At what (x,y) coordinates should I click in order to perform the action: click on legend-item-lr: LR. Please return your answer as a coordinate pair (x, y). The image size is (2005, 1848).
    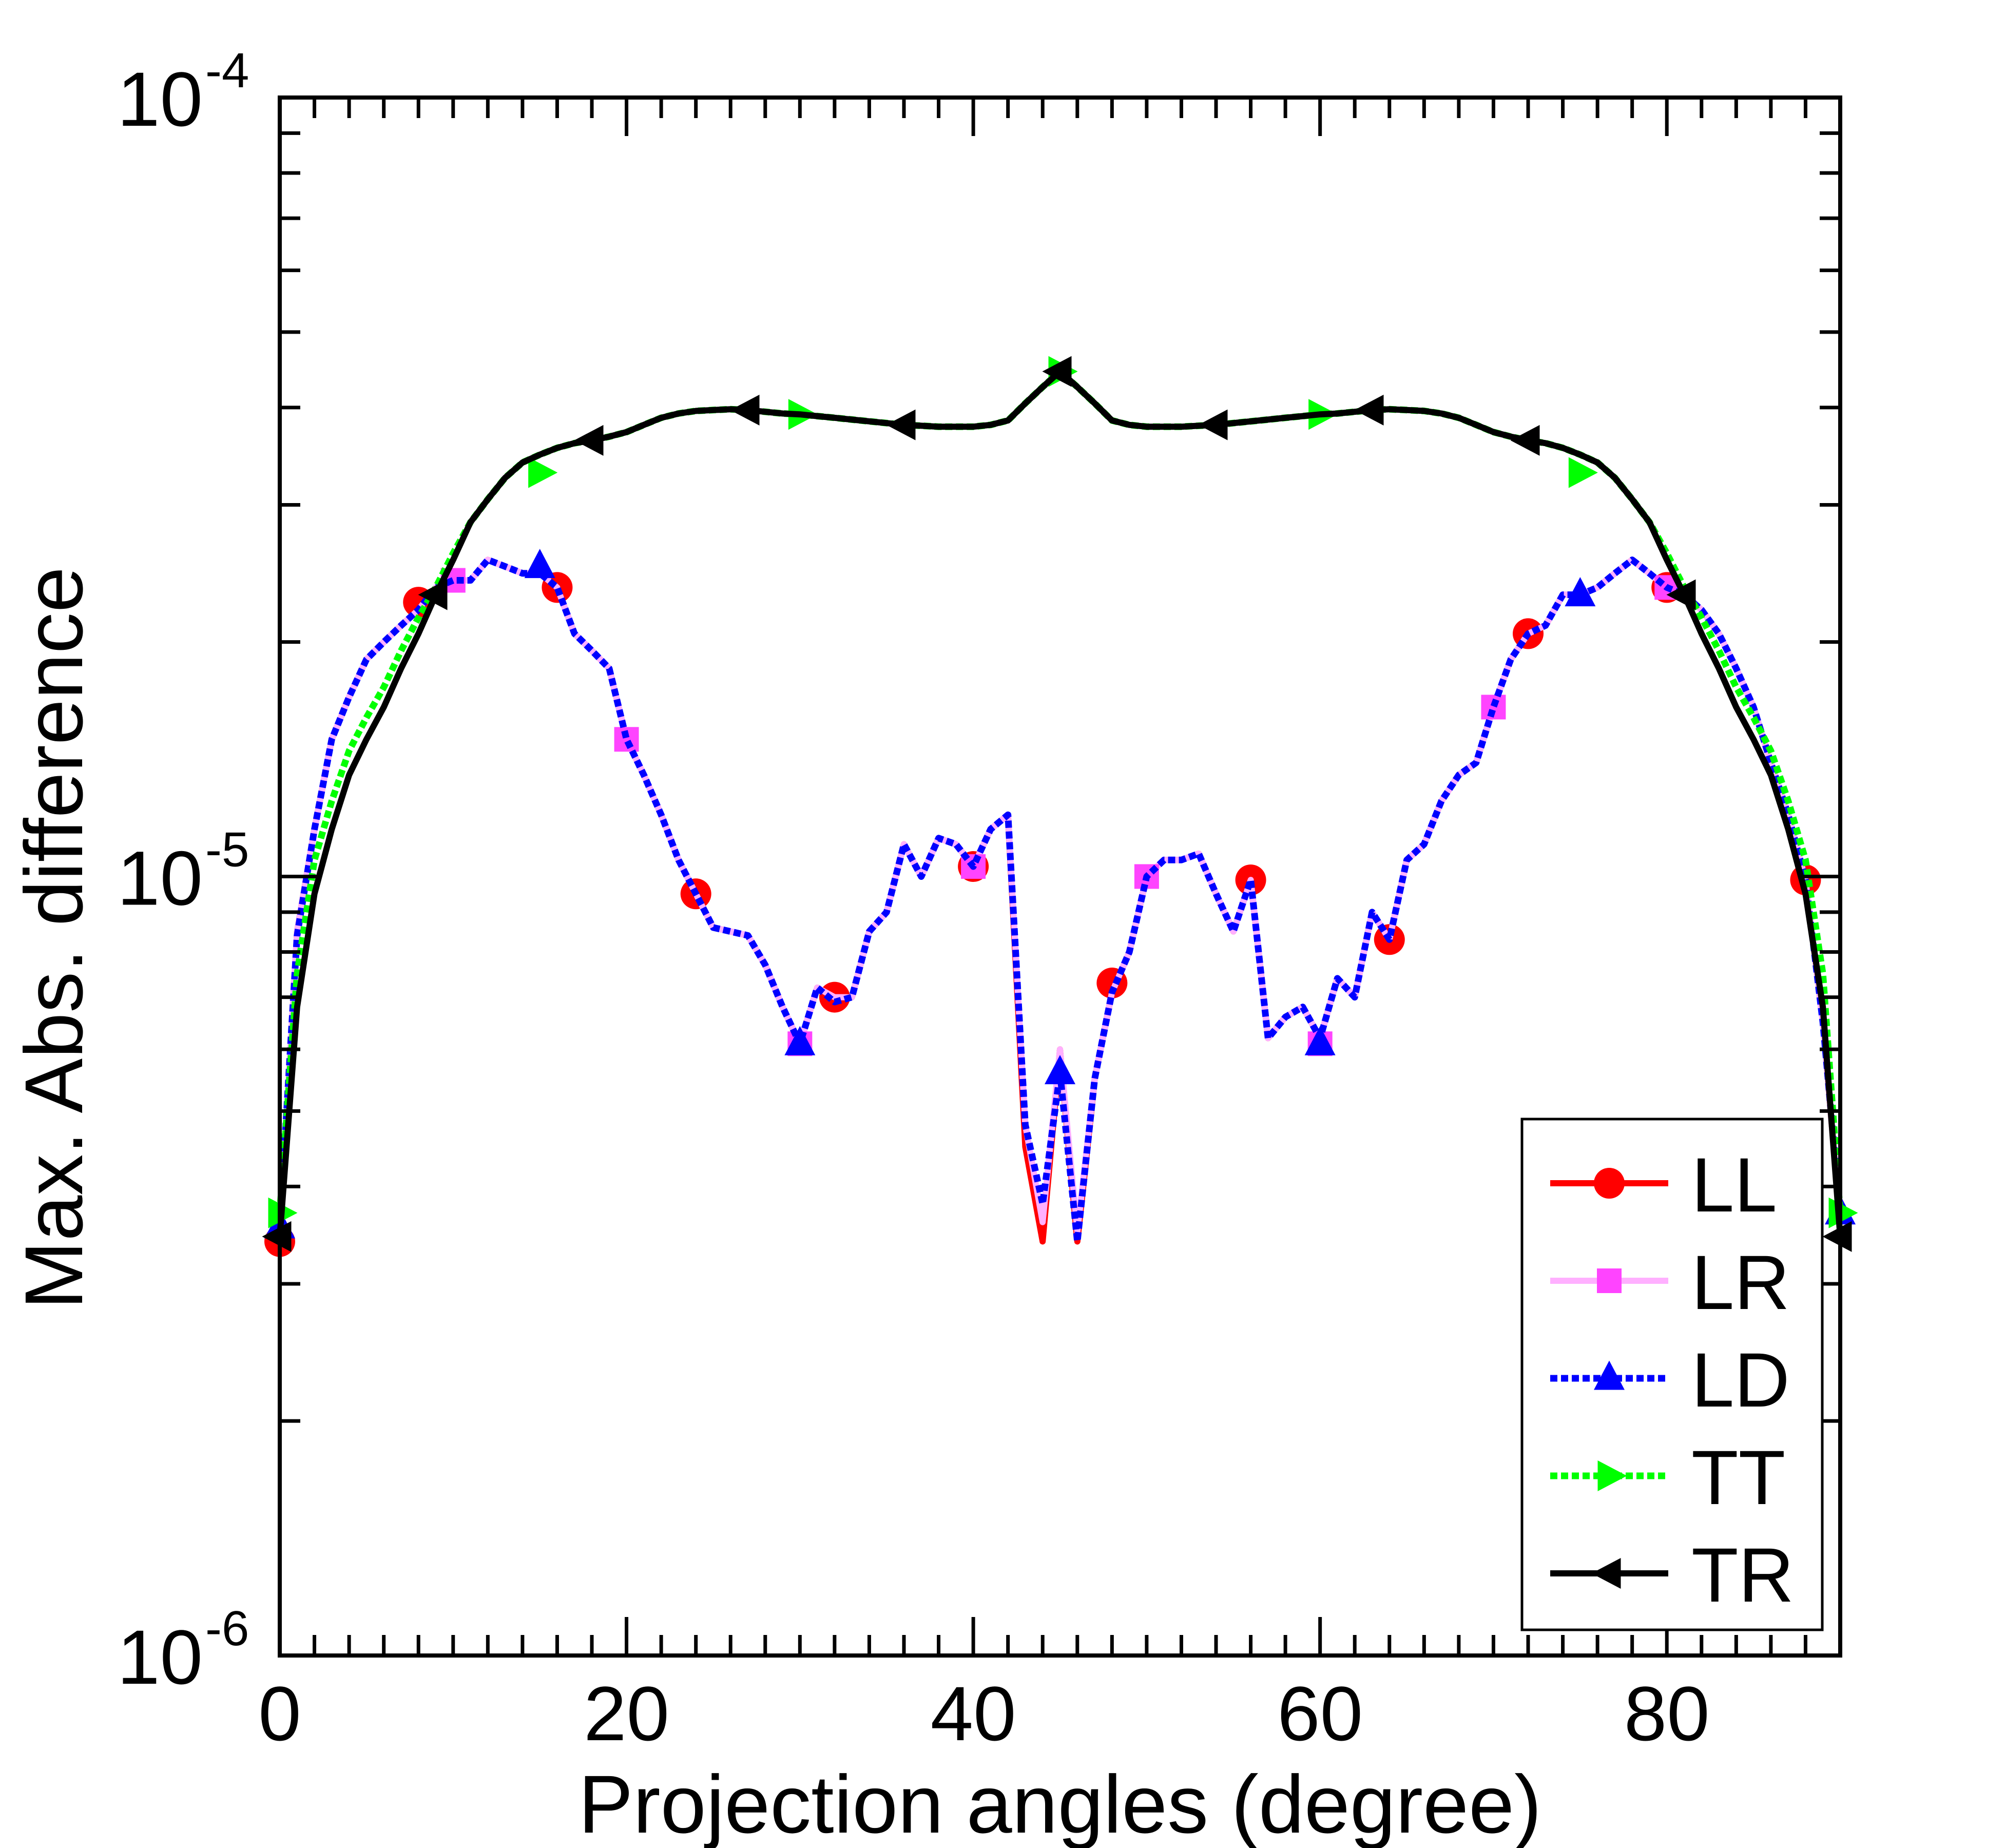
    Looking at the image, I should click on (1670, 1282).